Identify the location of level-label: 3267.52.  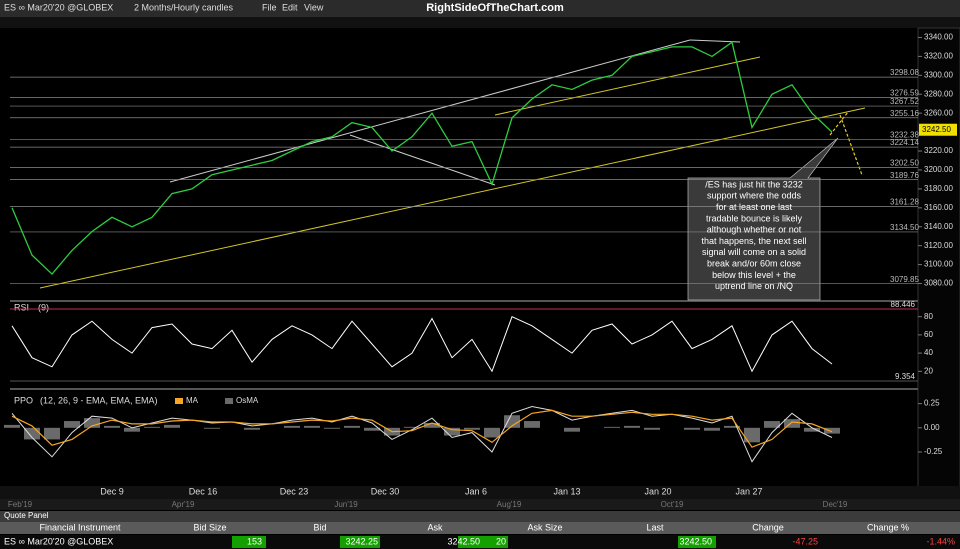
(904, 101).